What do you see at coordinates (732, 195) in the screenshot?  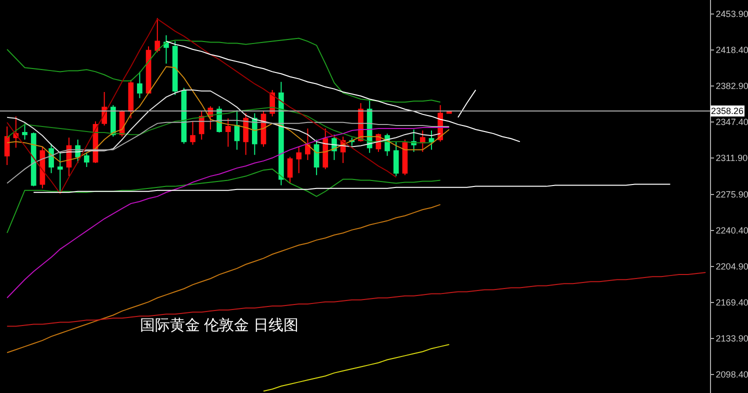 I see `y-tick-label: 2275.90` at bounding box center [732, 195].